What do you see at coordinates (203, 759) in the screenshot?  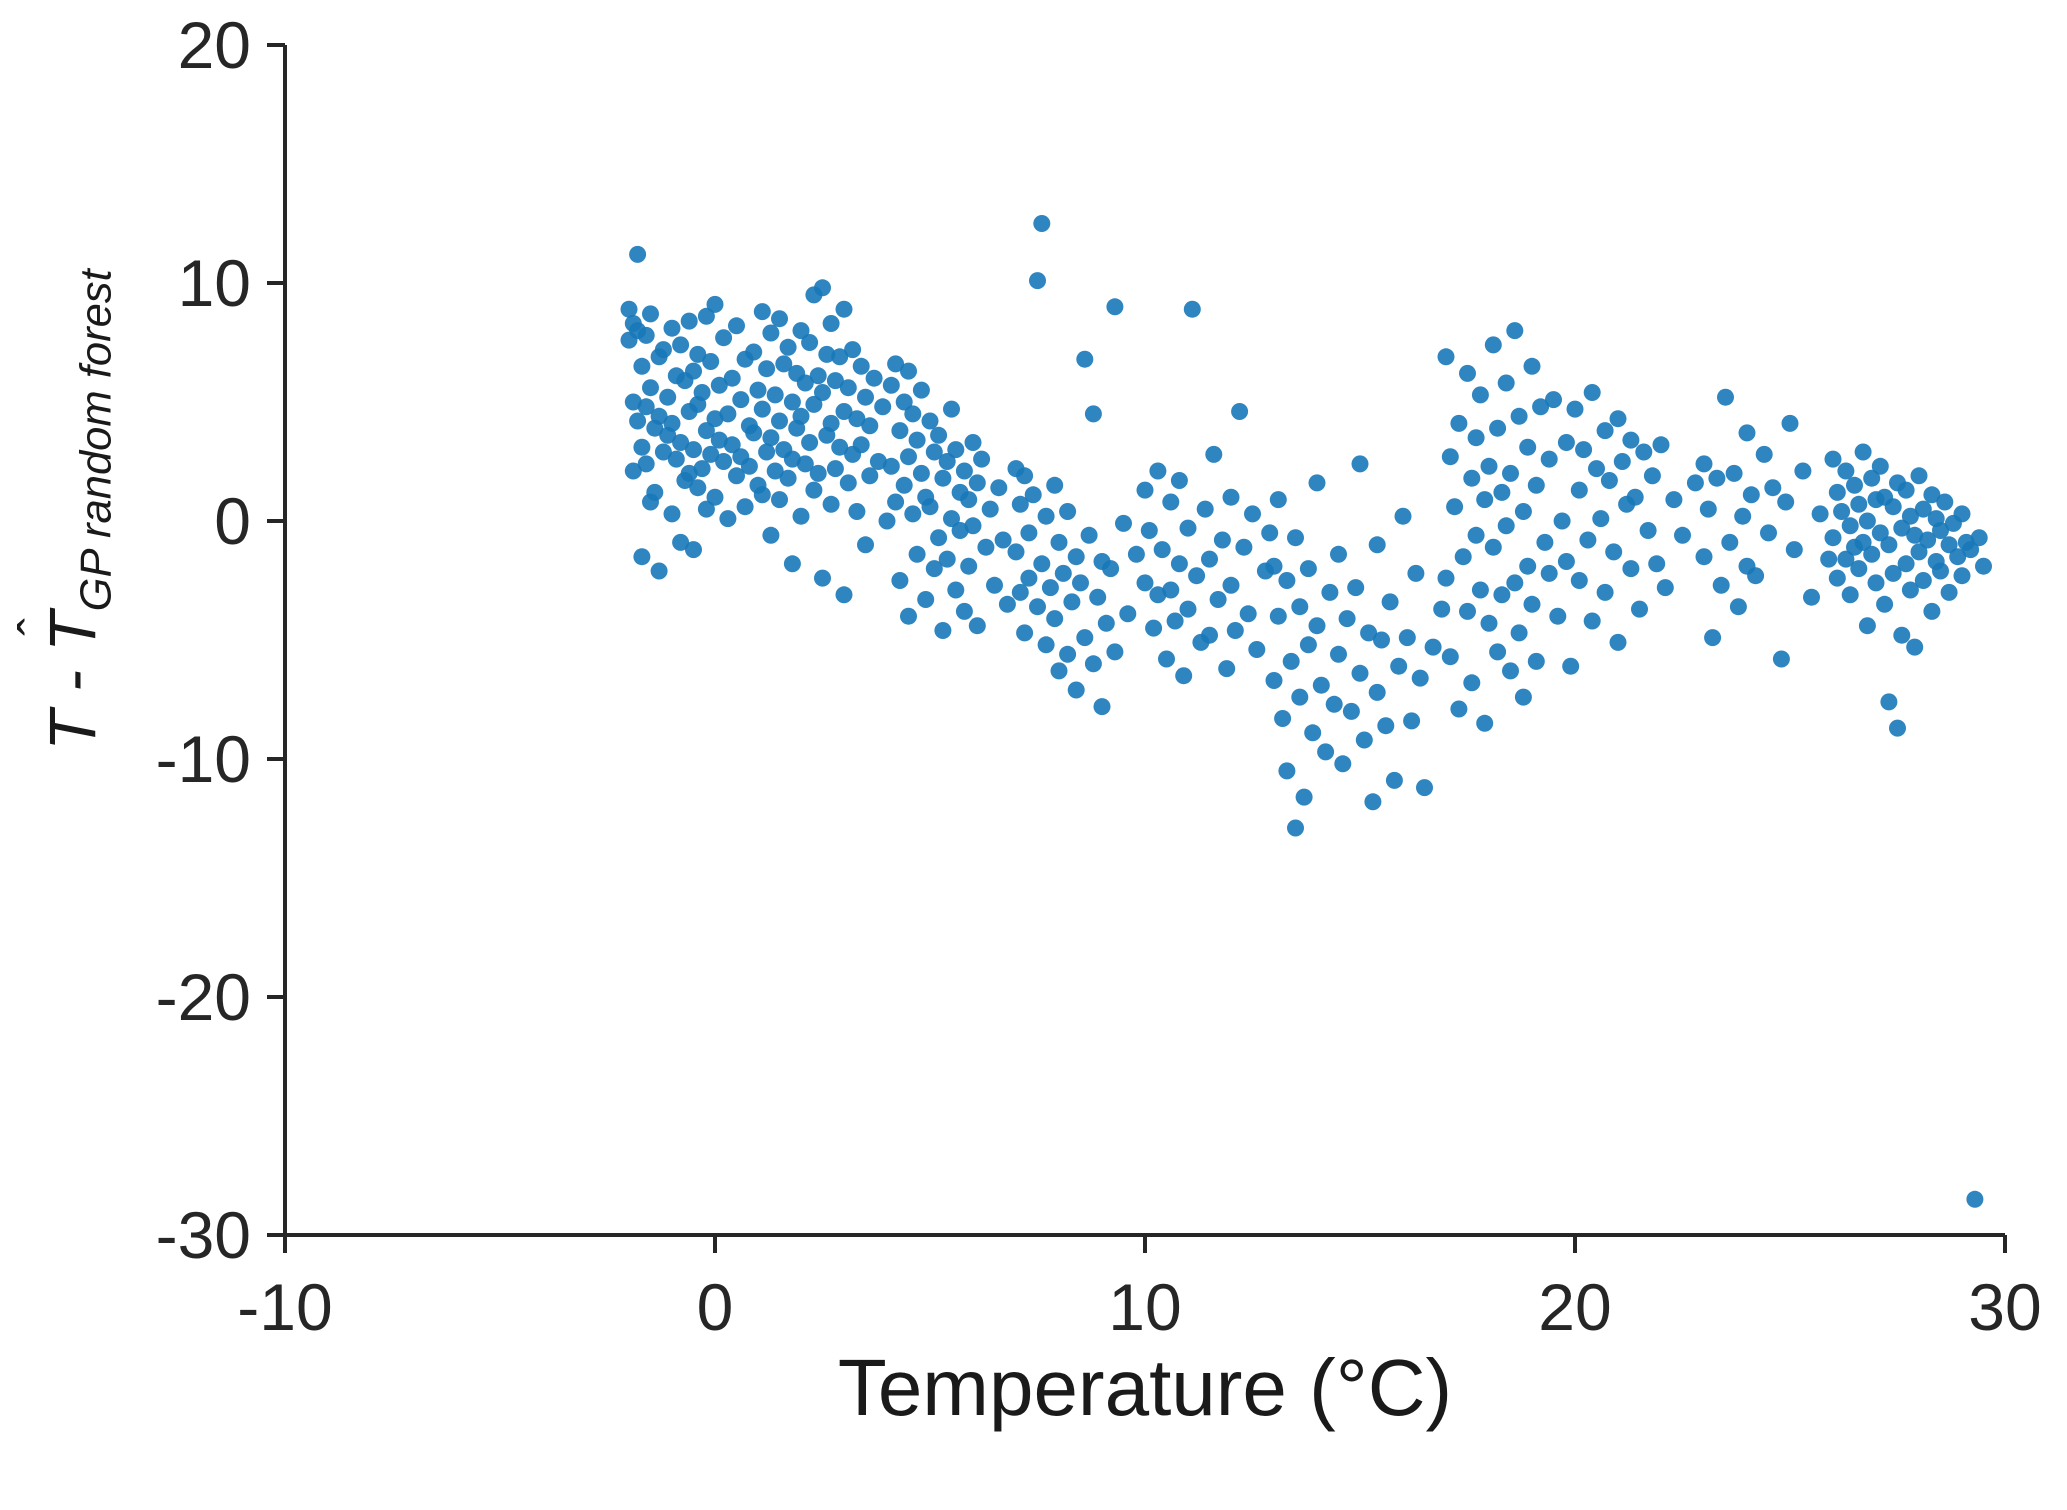 I see `y-tick-label: -10` at bounding box center [203, 759].